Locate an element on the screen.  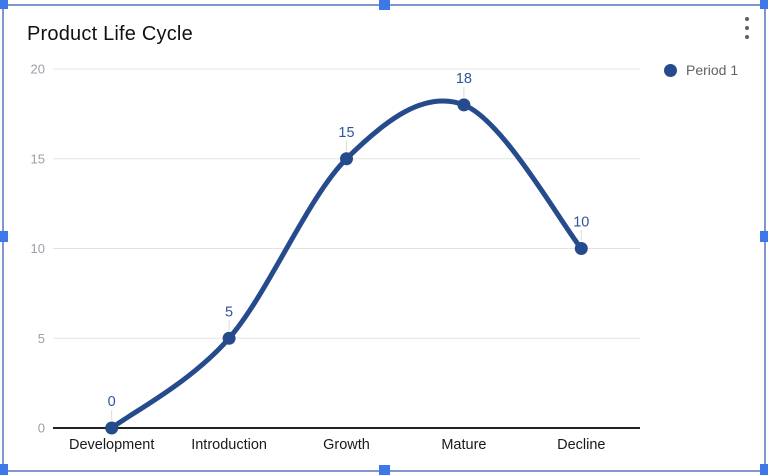
y-axis-tick-label: 10 is located at coordinates (38, 248).